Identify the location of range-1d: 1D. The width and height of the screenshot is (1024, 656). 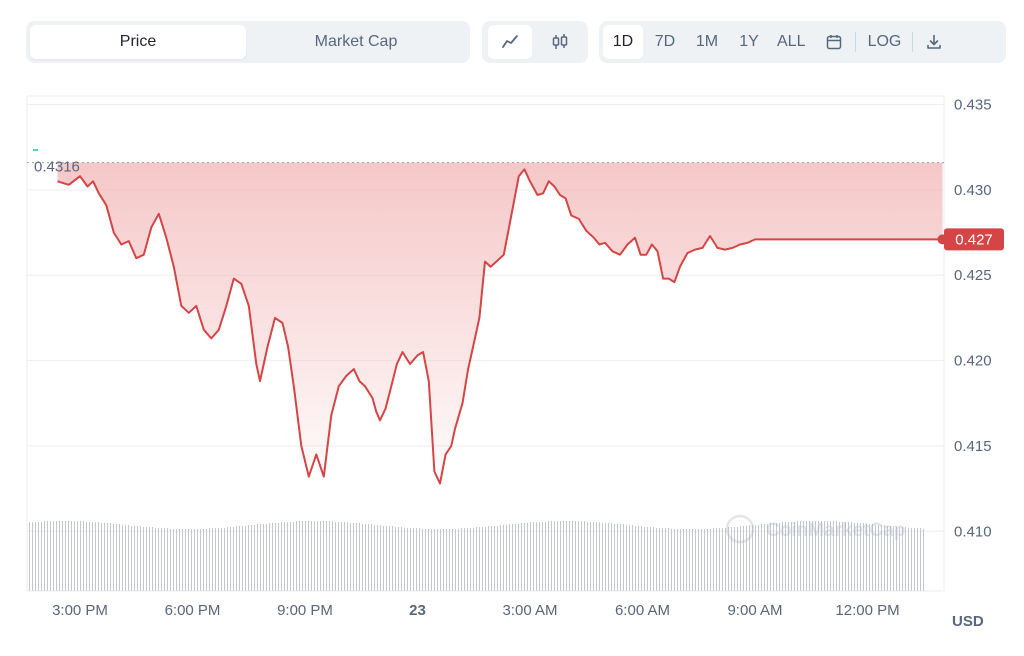
(623, 42).